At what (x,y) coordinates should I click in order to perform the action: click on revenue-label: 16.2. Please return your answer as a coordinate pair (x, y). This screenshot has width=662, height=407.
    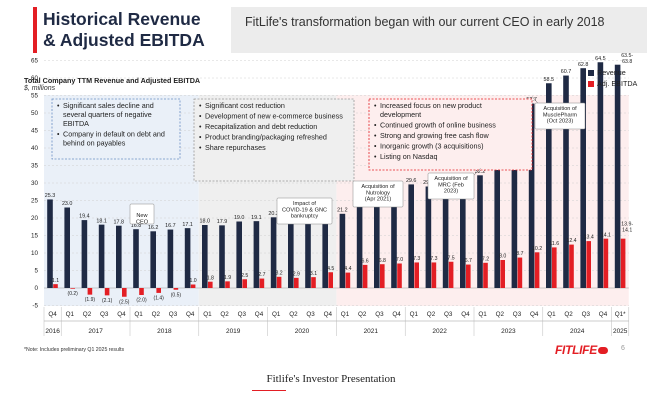
    Looking at the image, I should click on (153, 228).